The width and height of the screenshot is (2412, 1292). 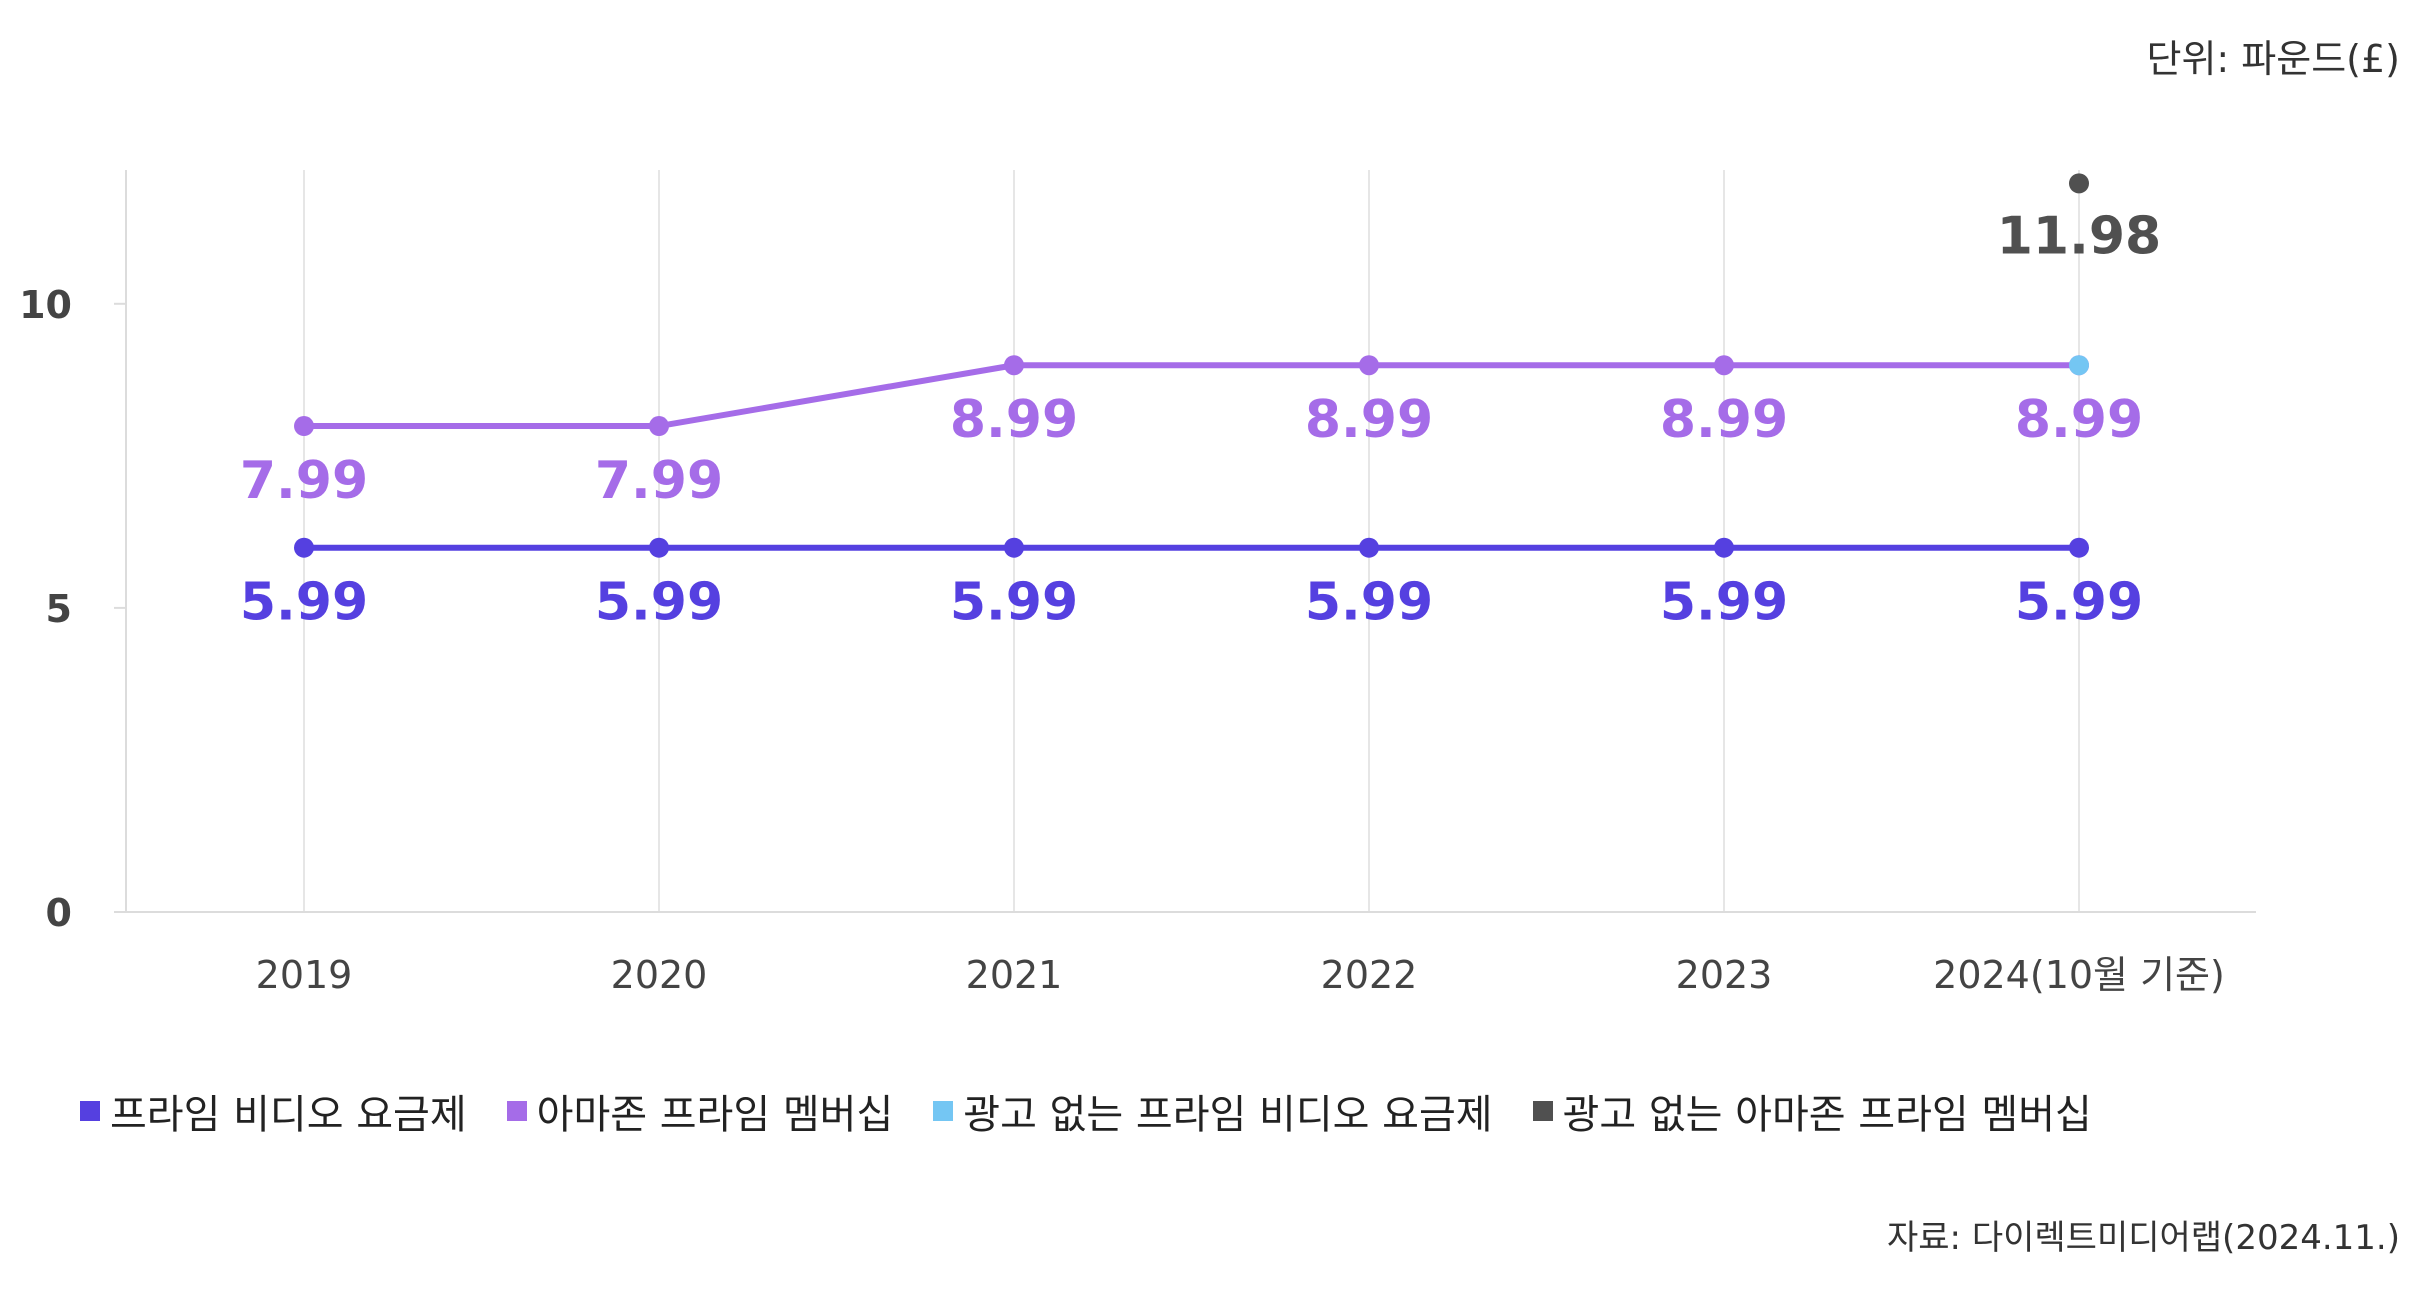 What do you see at coordinates (288, 1115) in the screenshot?
I see `legend-label-prime-video: 프라임 비디오 요금제` at bounding box center [288, 1115].